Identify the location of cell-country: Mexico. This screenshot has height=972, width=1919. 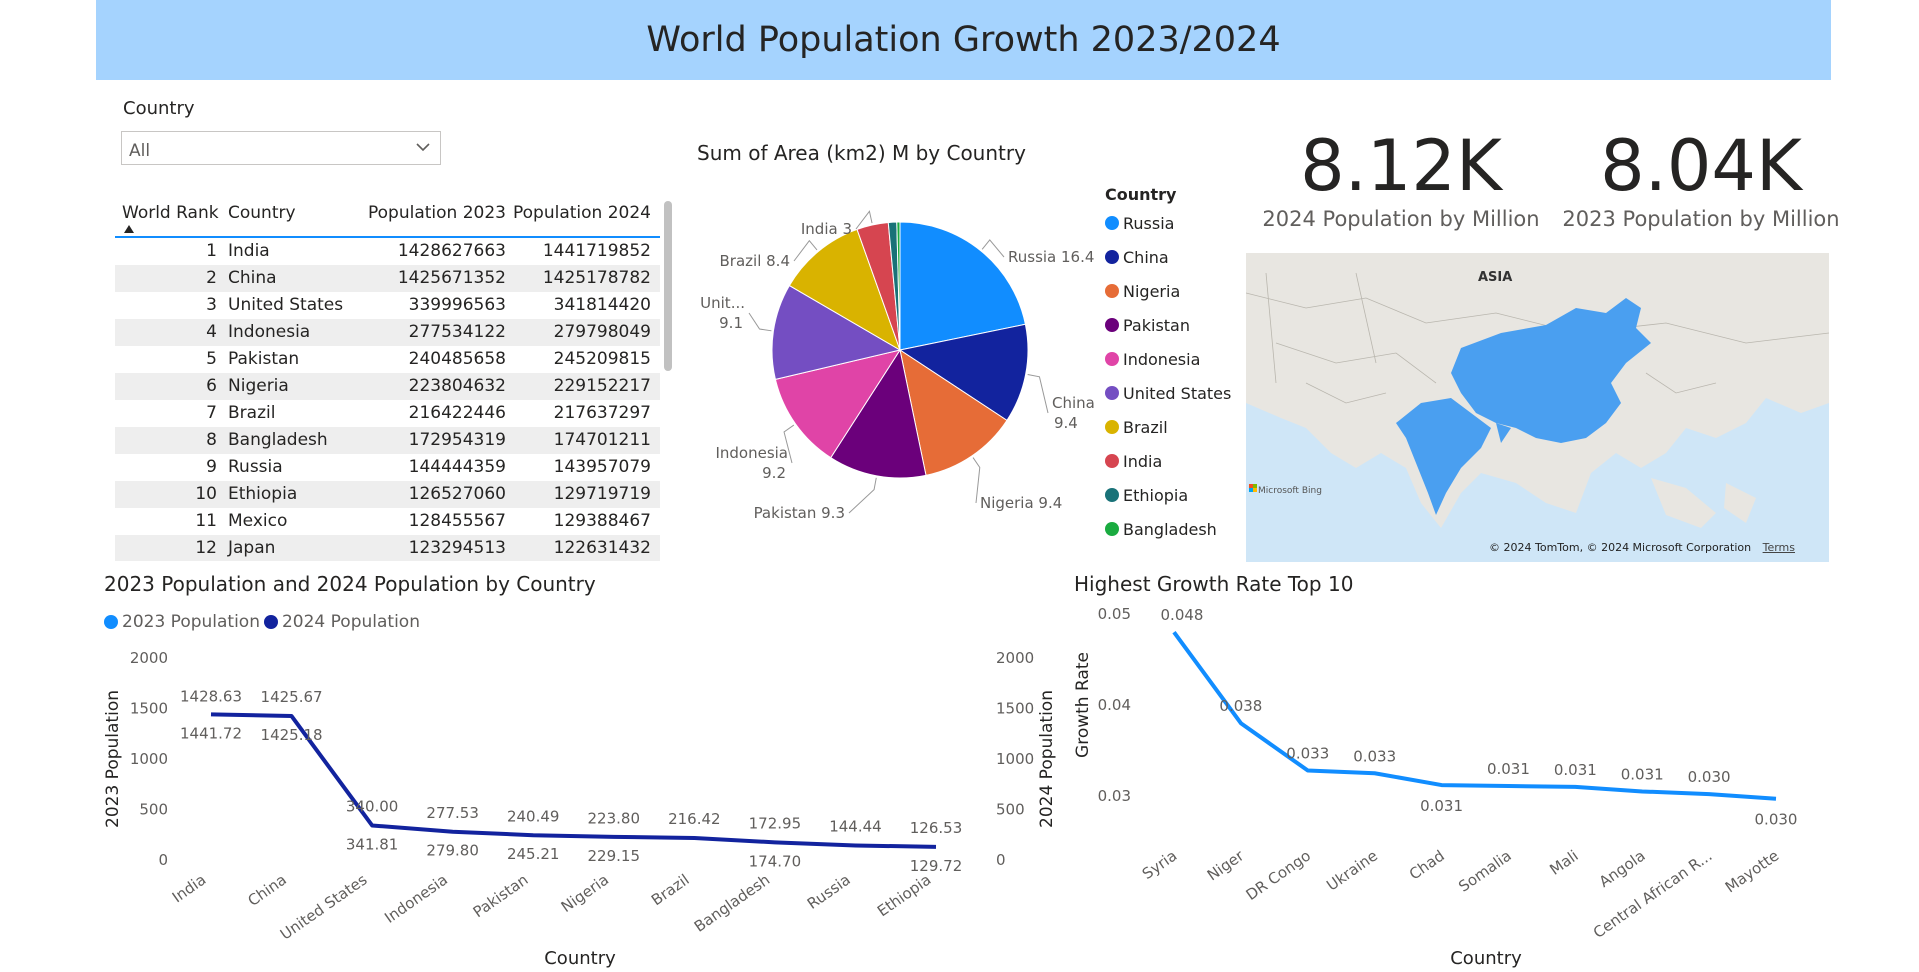
(258, 521).